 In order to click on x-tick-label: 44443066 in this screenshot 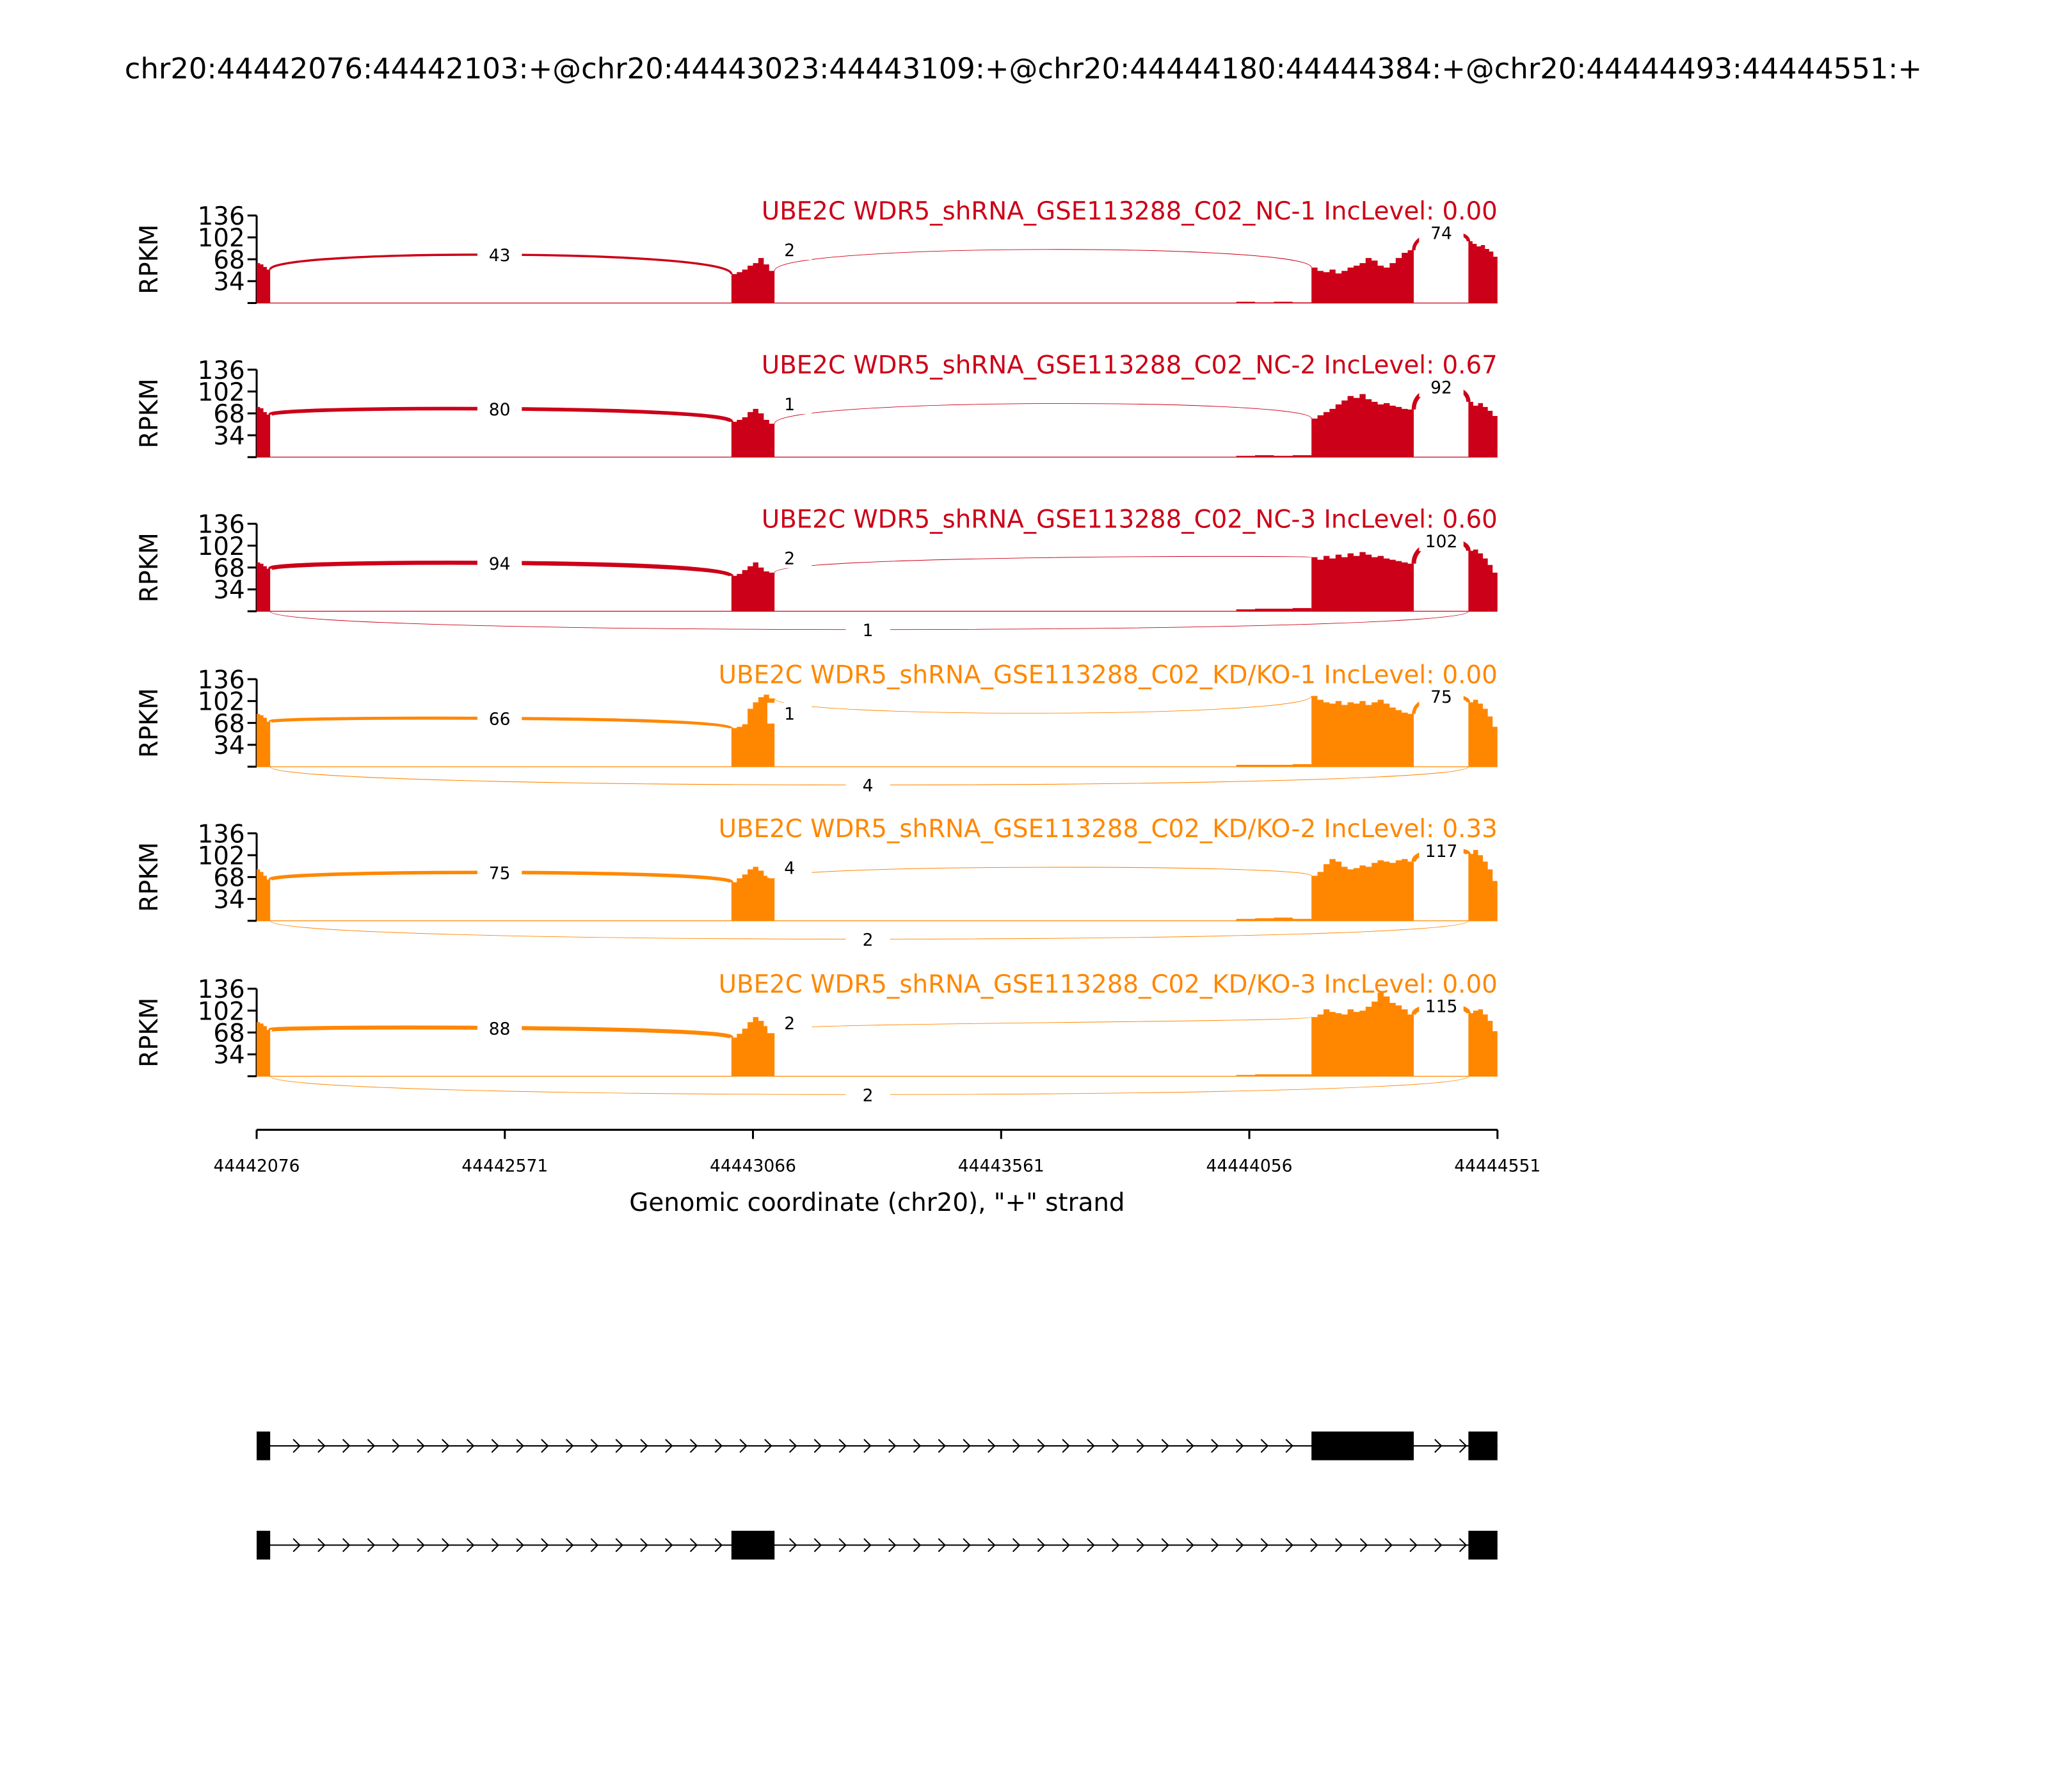, I will do `click(753, 1166)`.